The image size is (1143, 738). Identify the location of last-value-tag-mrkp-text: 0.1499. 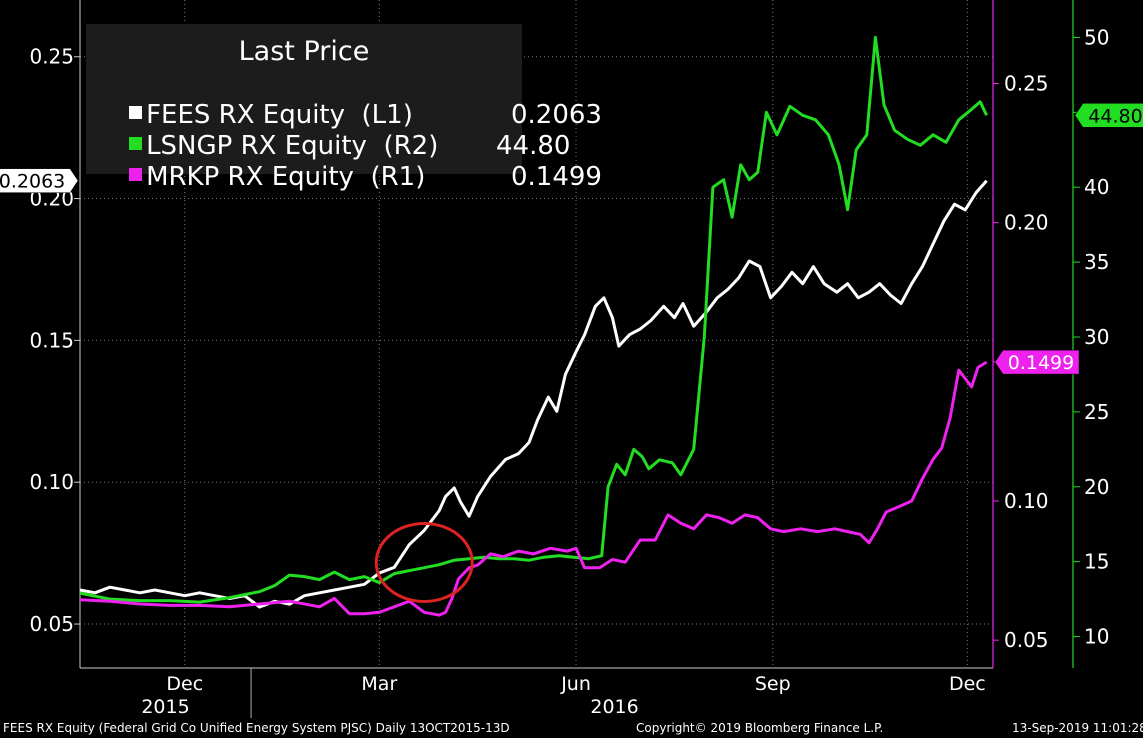
(1041, 363).